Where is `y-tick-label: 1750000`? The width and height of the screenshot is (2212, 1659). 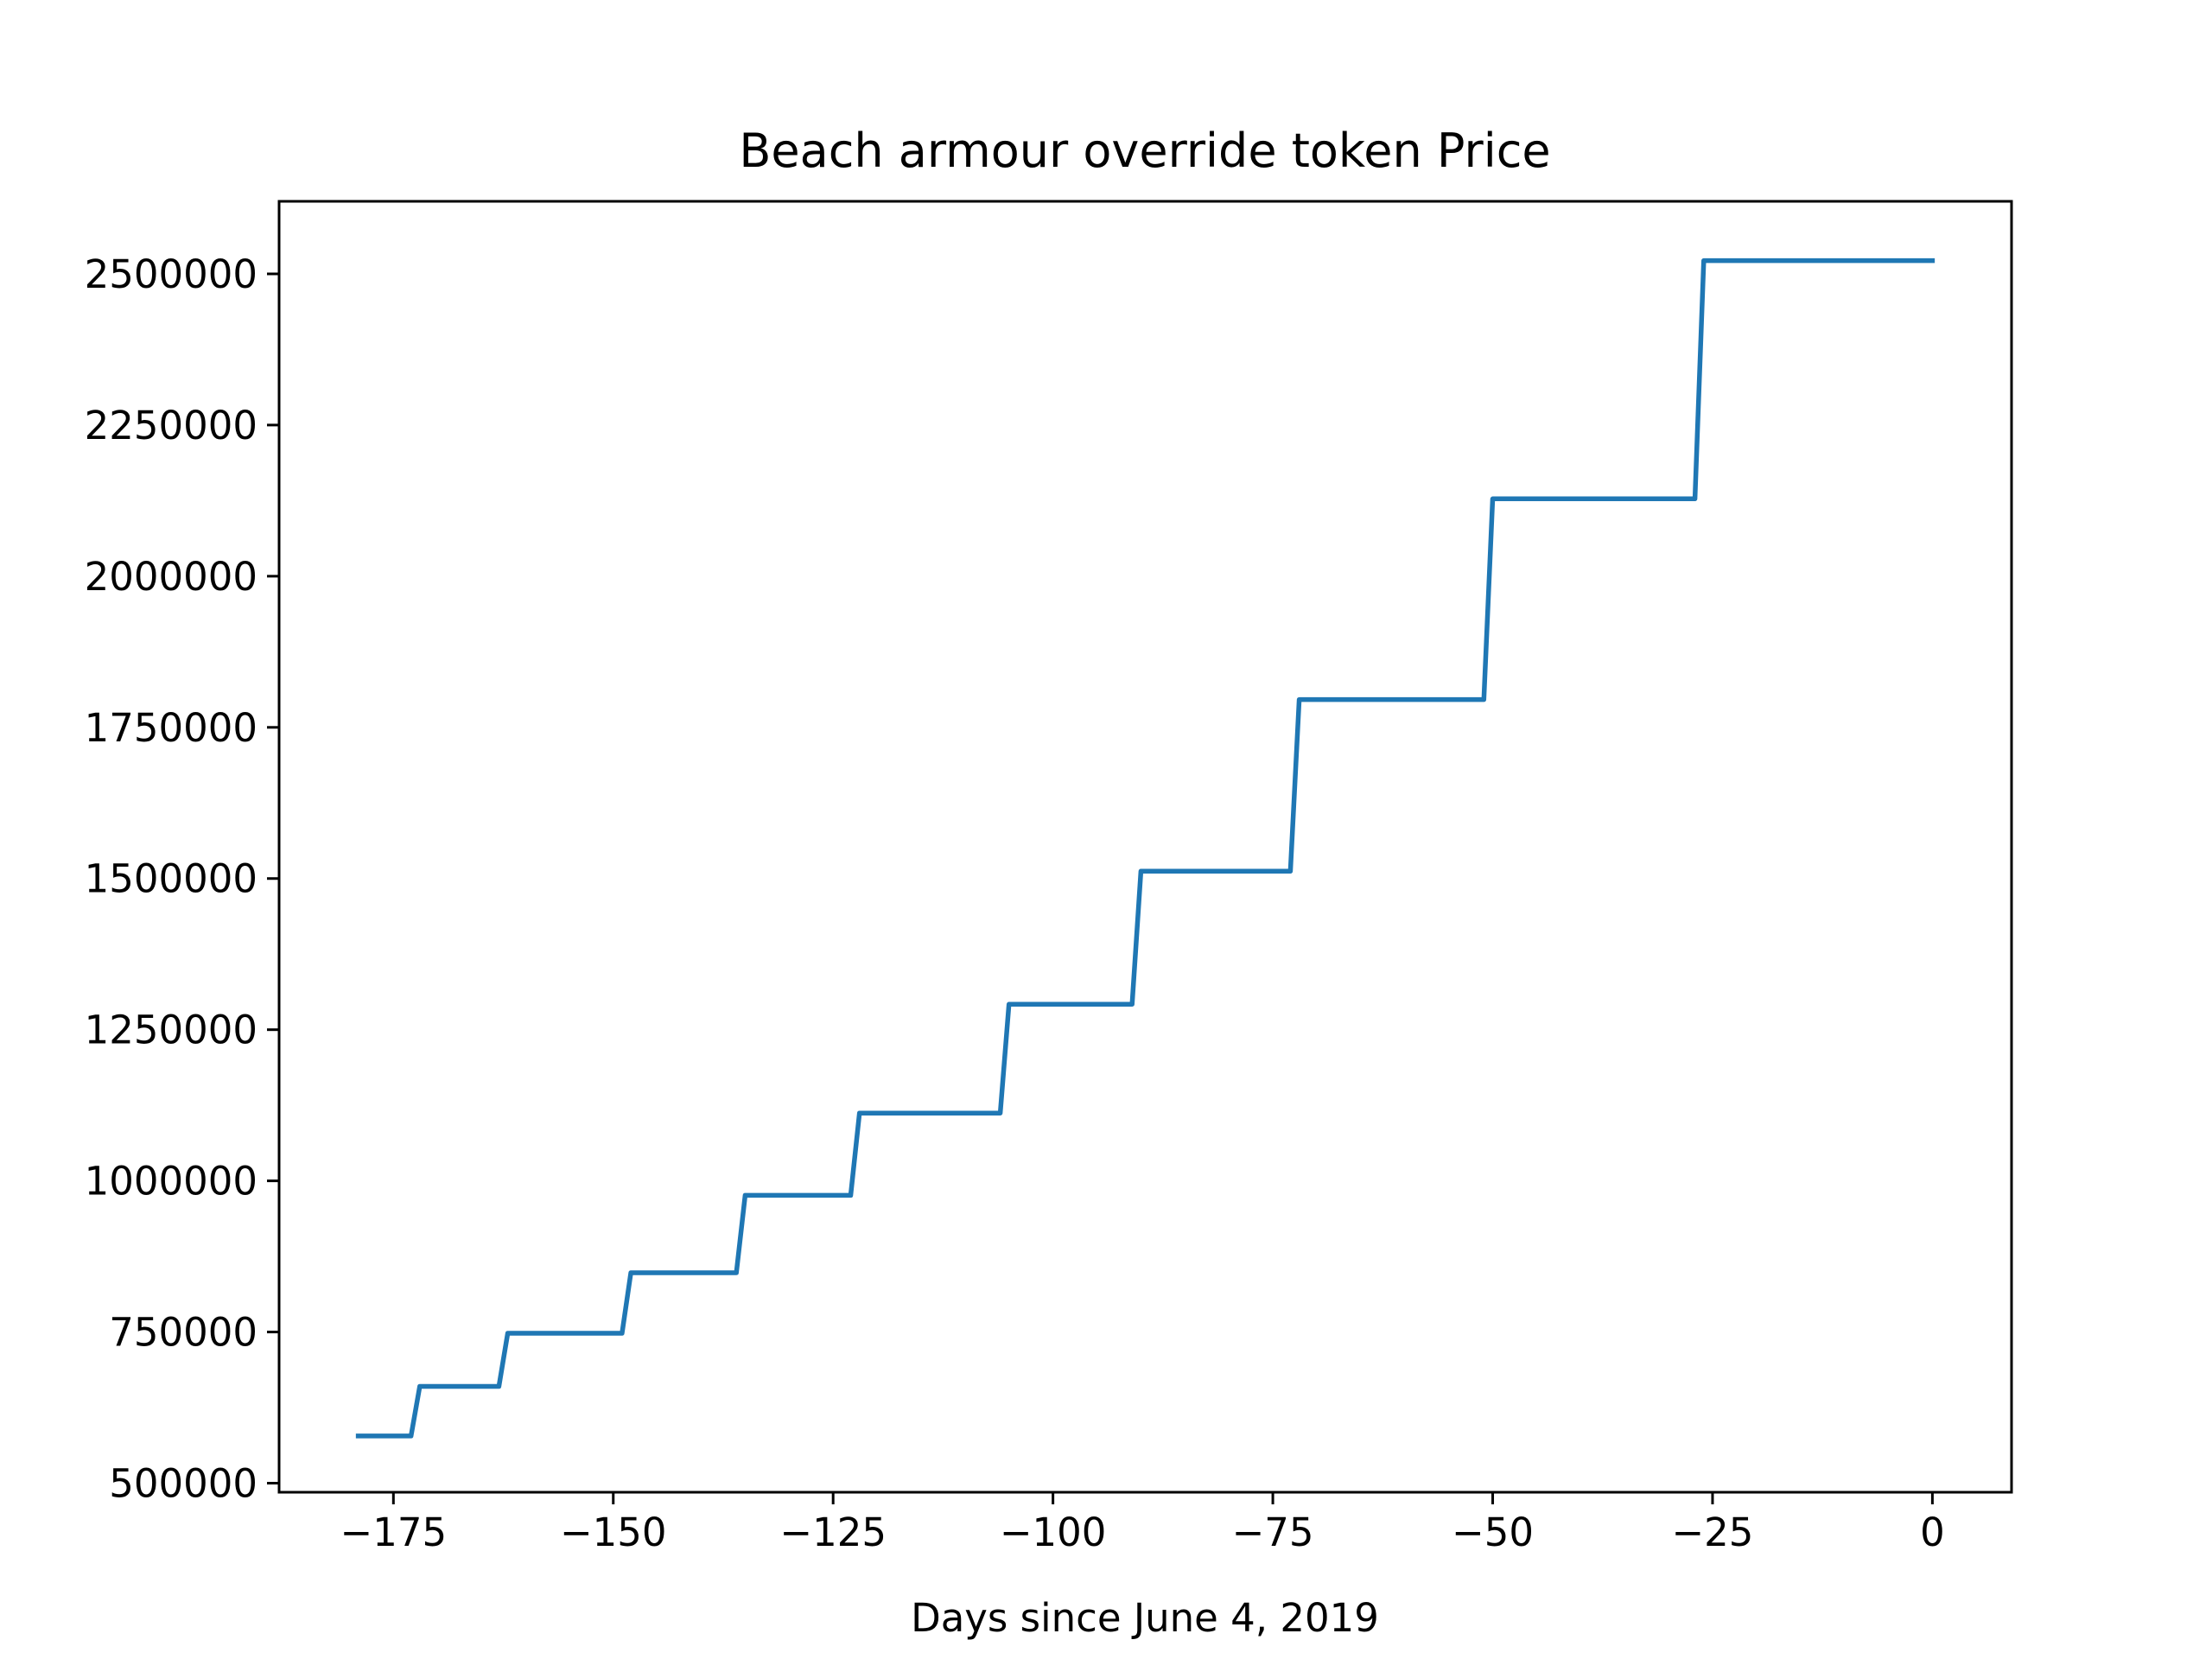 y-tick-label: 1750000 is located at coordinates (171, 728).